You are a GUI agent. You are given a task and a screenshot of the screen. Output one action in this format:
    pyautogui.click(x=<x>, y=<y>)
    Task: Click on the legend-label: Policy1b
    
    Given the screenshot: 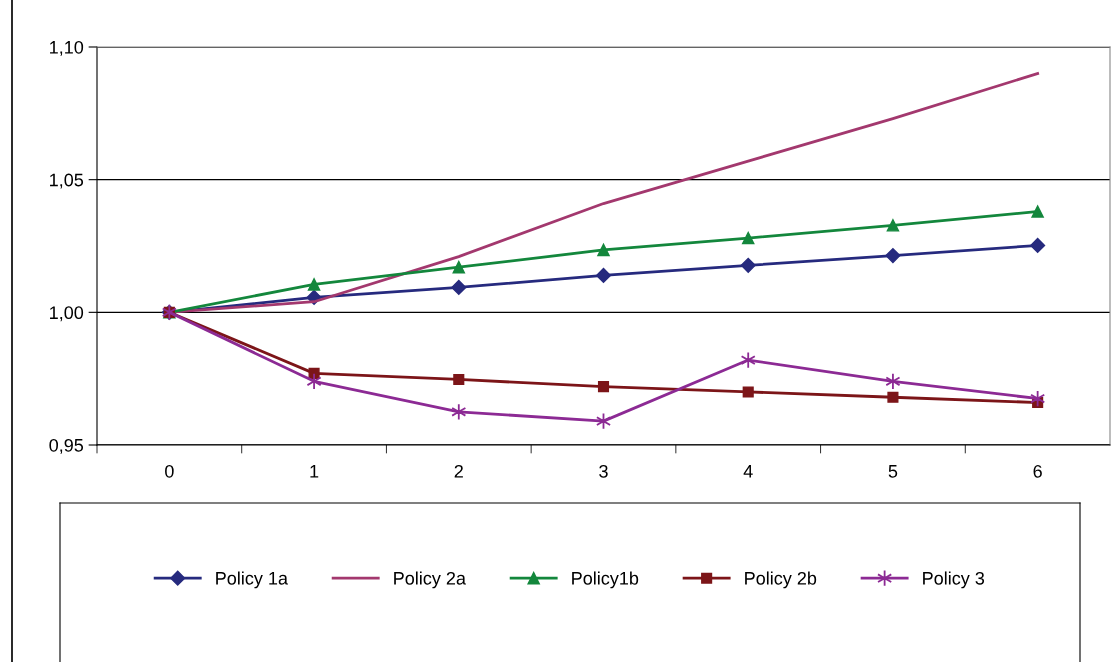 What is the action you would take?
    pyautogui.click(x=605, y=580)
    